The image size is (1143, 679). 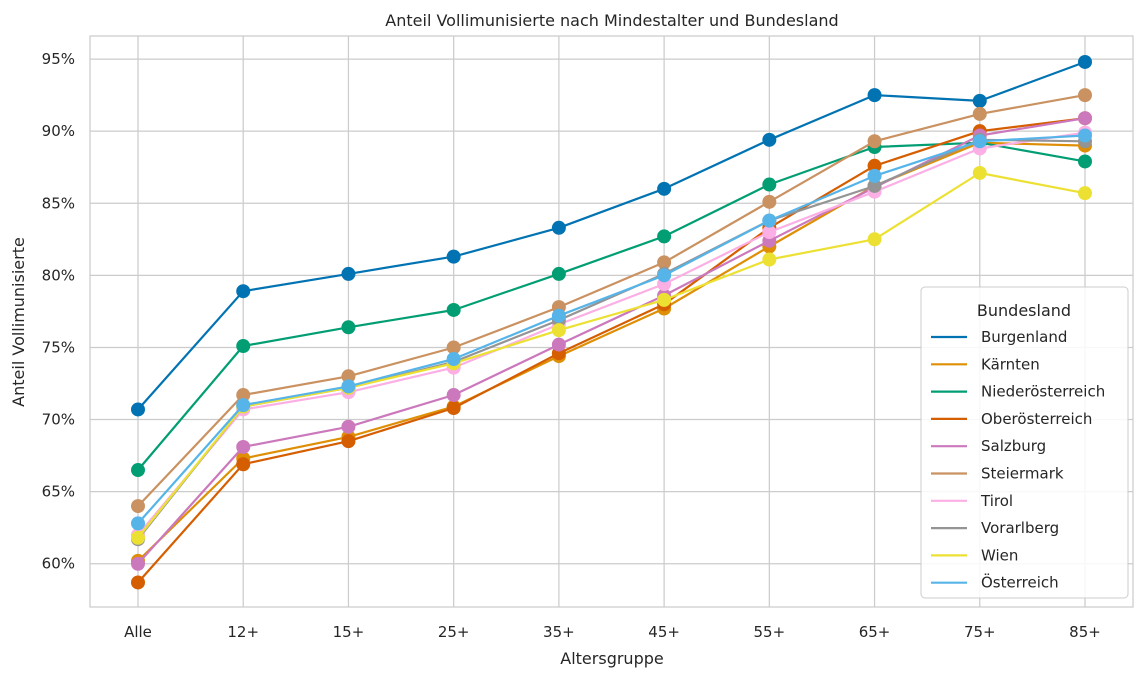 What do you see at coordinates (770, 632) in the screenshot?
I see `x-tick-label: 55+` at bounding box center [770, 632].